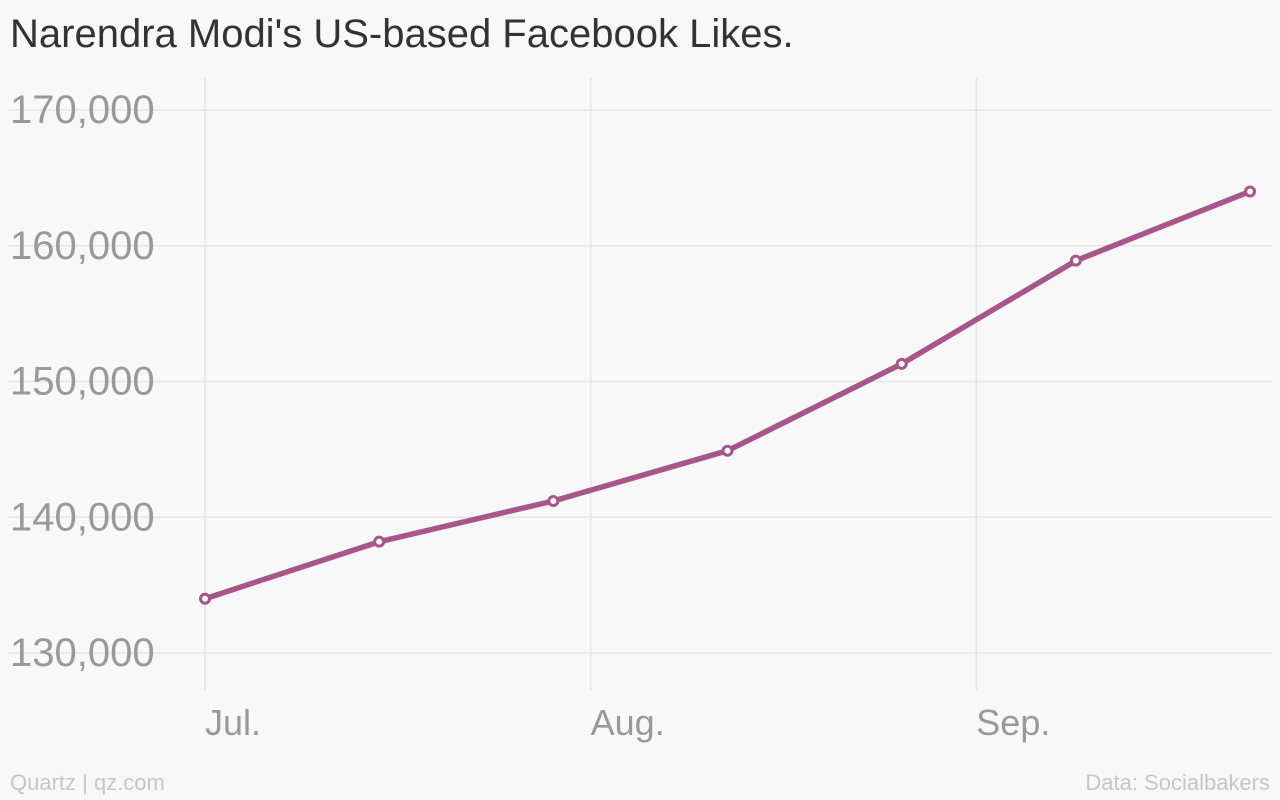 The height and width of the screenshot is (800, 1280). I want to click on y-tick-label: 140,000, so click(82, 517).